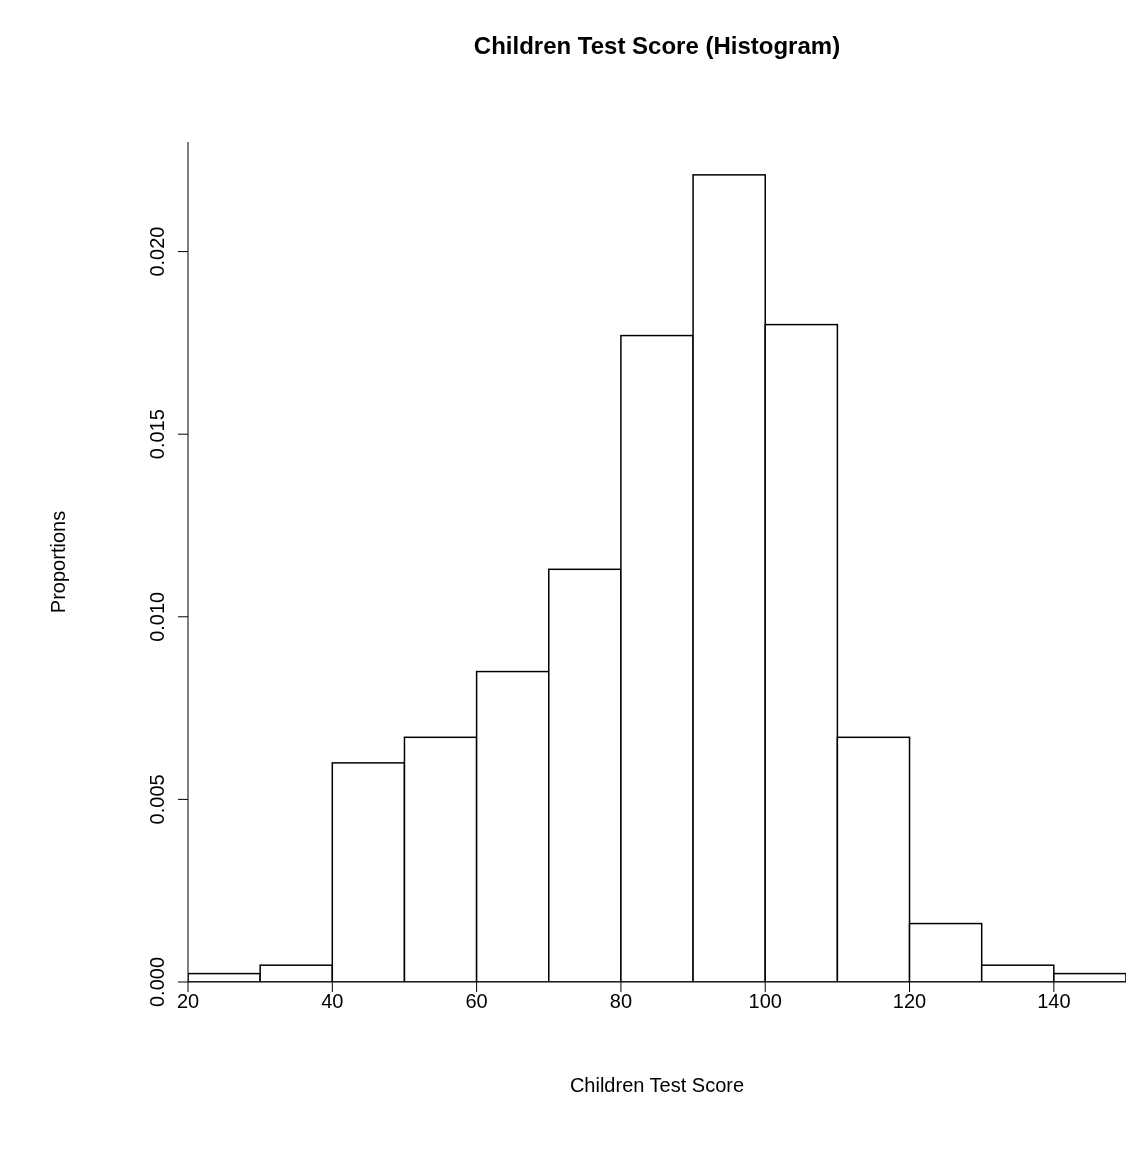  Describe the element at coordinates (157, 251) in the screenshot. I see `y-tick-label: 0.020` at that location.